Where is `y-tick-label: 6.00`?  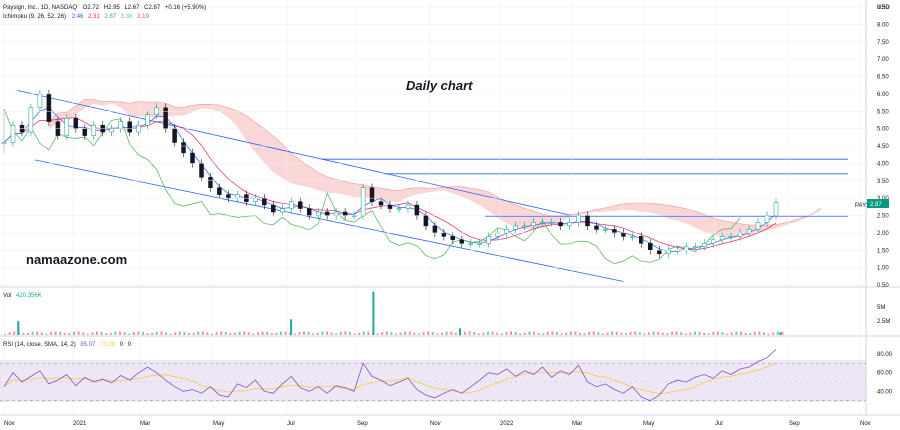
y-tick-label: 6.00 is located at coordinates (883, 95).